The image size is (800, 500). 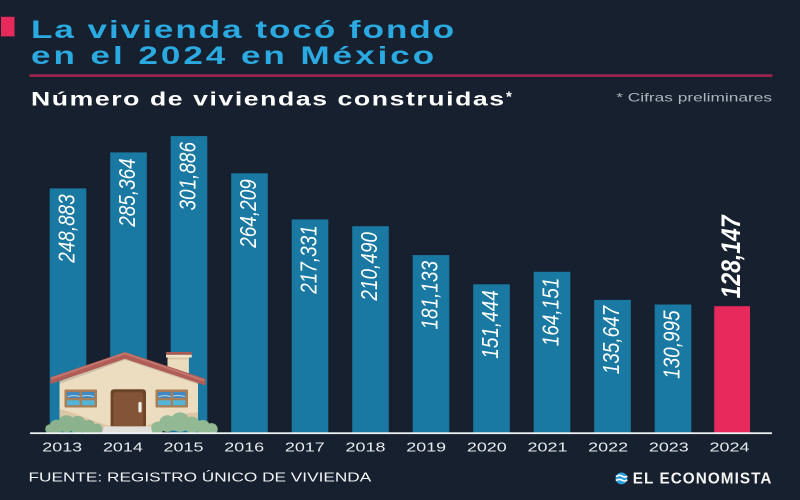 I want to click on svg-text: 2024, so click(x=730, y=448).